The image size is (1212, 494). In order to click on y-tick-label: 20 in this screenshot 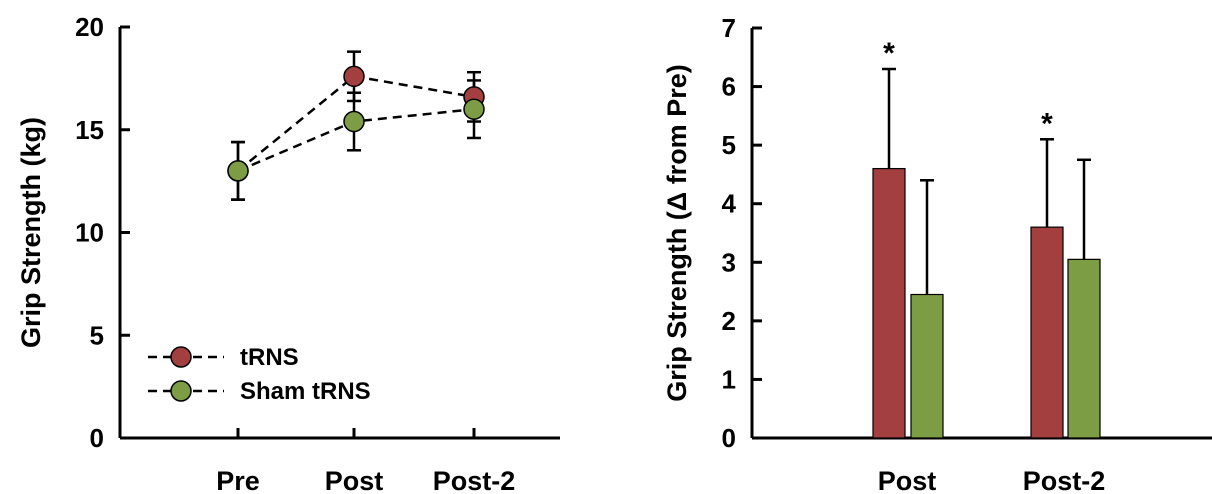, I will do `click(89, 27)`.